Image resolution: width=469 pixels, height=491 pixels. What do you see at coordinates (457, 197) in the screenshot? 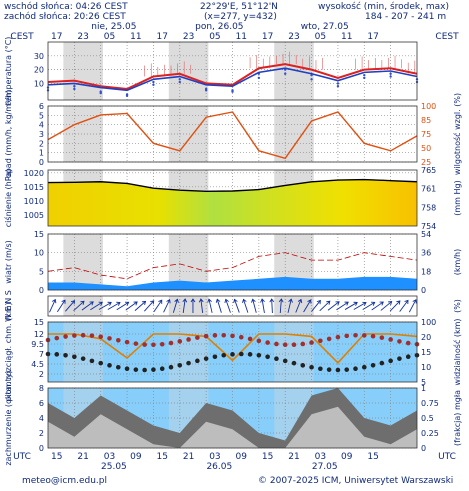
I see `y-axis-label-right: (mm Hg)` at bounding box center [457, 197].